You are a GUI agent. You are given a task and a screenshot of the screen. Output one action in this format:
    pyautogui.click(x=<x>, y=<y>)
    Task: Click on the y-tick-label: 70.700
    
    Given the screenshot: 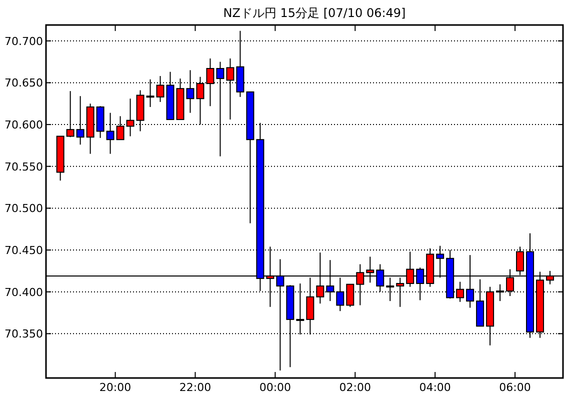 What is the action you would take?
    pyautogui.click(x=23, y=41)
    